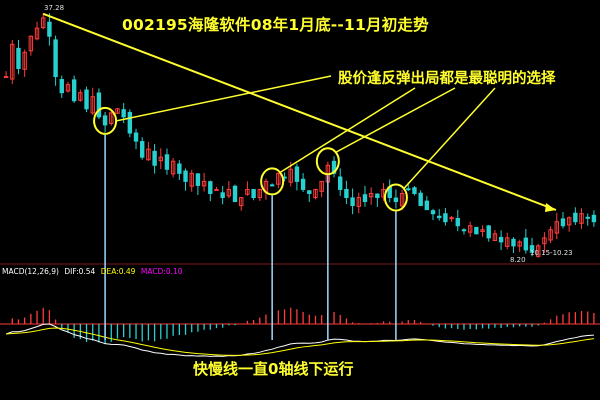 The image size is (600, 400). Describe the element at coordinates (54, 8) in the screenshot. I see `price-high-label: 37.28` at that location.